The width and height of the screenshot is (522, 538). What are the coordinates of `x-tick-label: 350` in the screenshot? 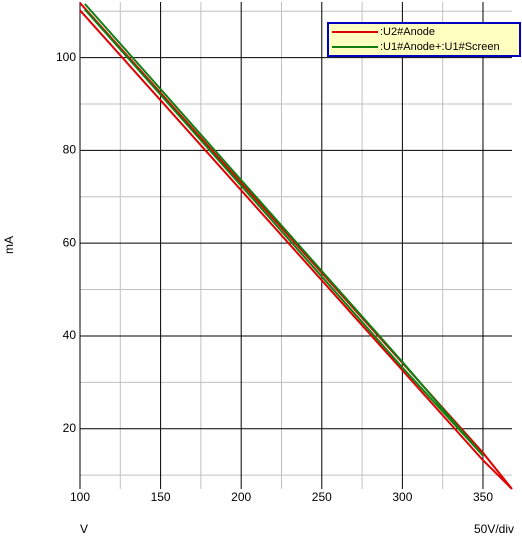 It's located at (483, 497).